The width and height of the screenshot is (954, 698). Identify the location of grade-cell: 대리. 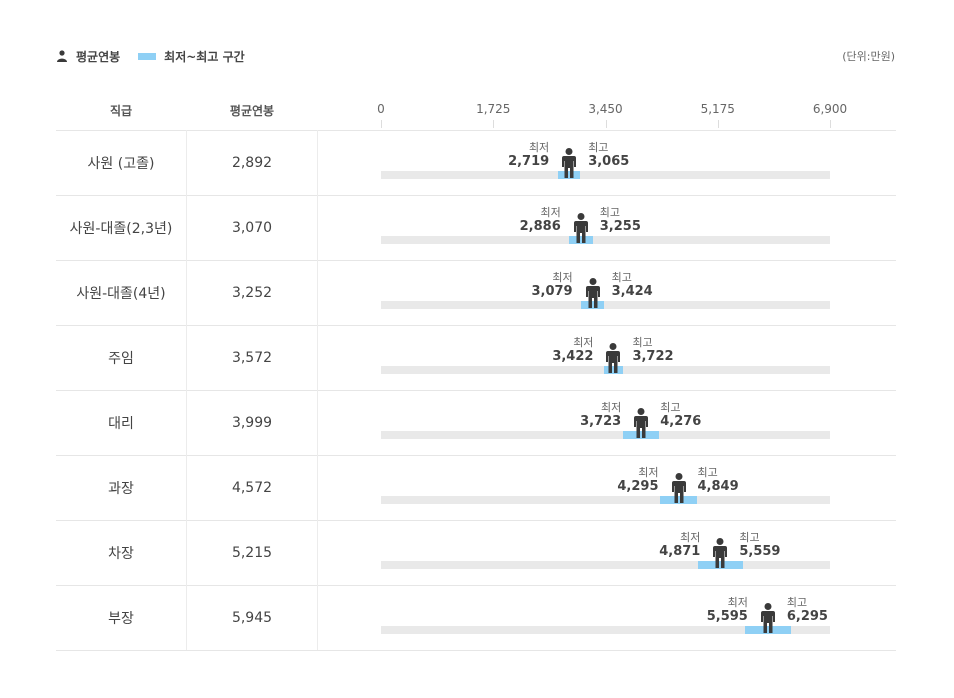
(121, 422).